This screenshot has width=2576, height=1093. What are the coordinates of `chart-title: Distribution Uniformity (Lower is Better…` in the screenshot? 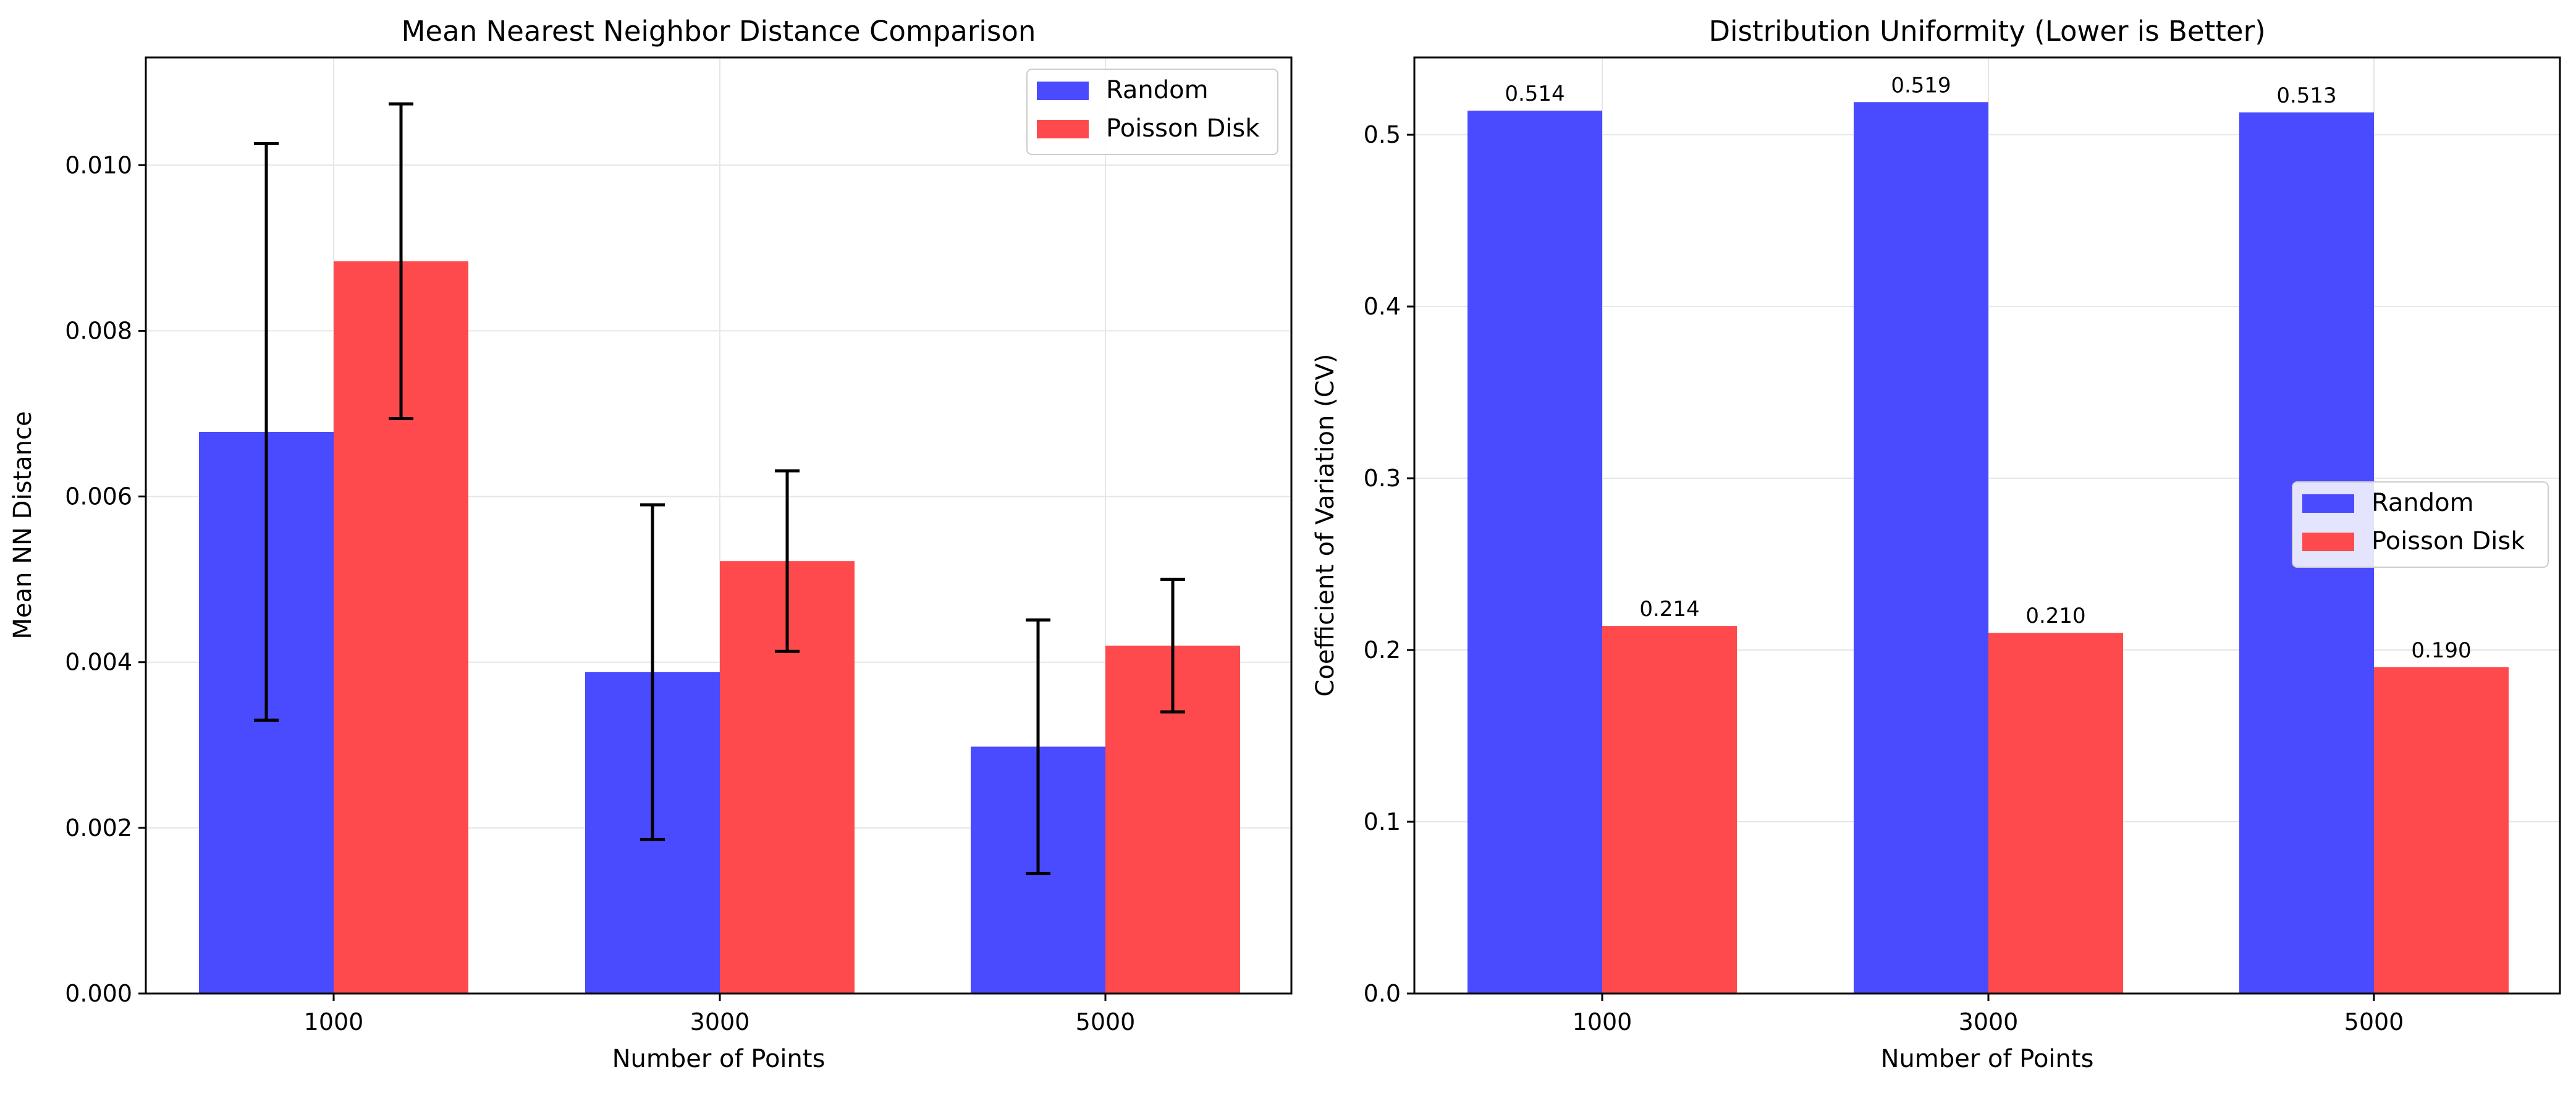 It's located at (1986, 32).